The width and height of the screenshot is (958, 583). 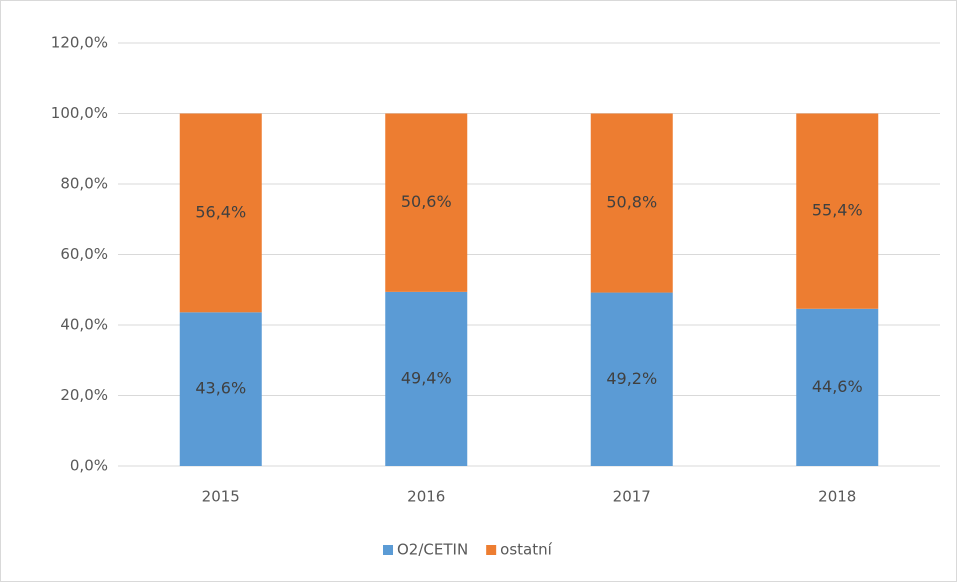 What do you see at coordinates (432, 550) in the screenshot?
I see `legend-label: O2/CETIN` at bounding box center [432, 550].